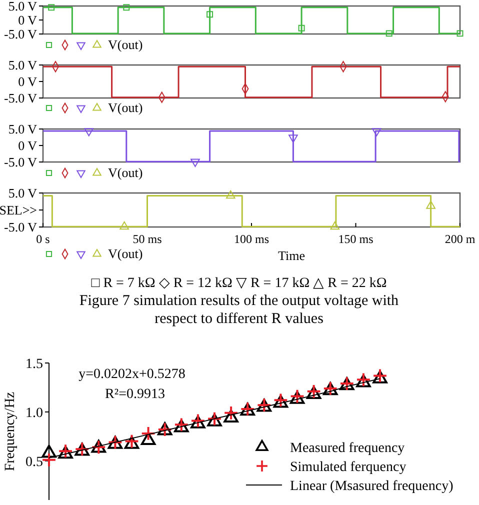 The height and width of the screenshot is (505, 479). What do you see at coordinates (132, 374) in the screenshot?
I see `annotation: y=0.0202x+0.5278` at bounding box center [132, 374].